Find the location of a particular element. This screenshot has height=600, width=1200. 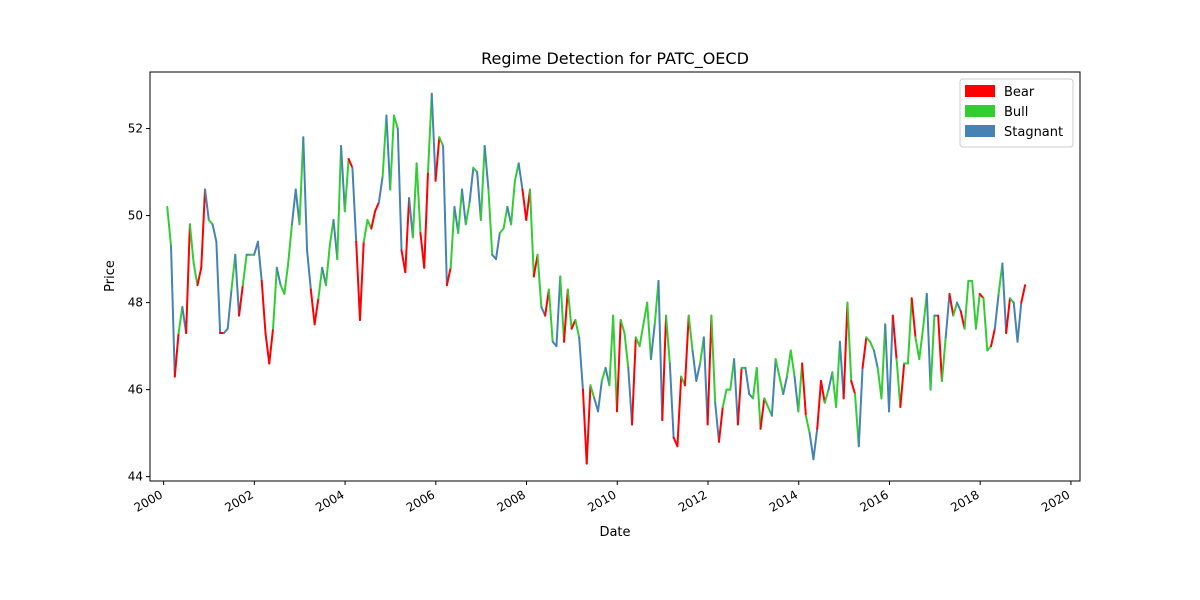

legend-label-bear: Bear is located at coordinates (1019, 92).